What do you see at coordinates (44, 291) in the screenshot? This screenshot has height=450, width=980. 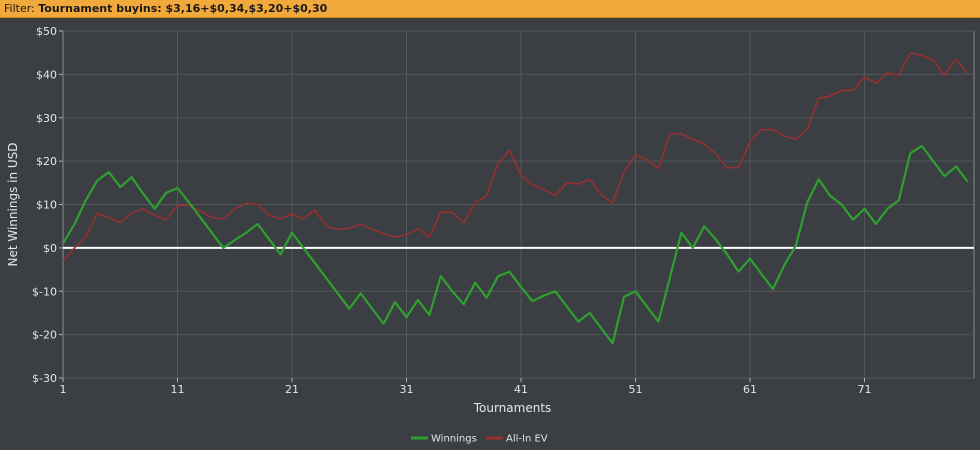 I see `y-tick-label: $-10` at bounding box center [44, 291].